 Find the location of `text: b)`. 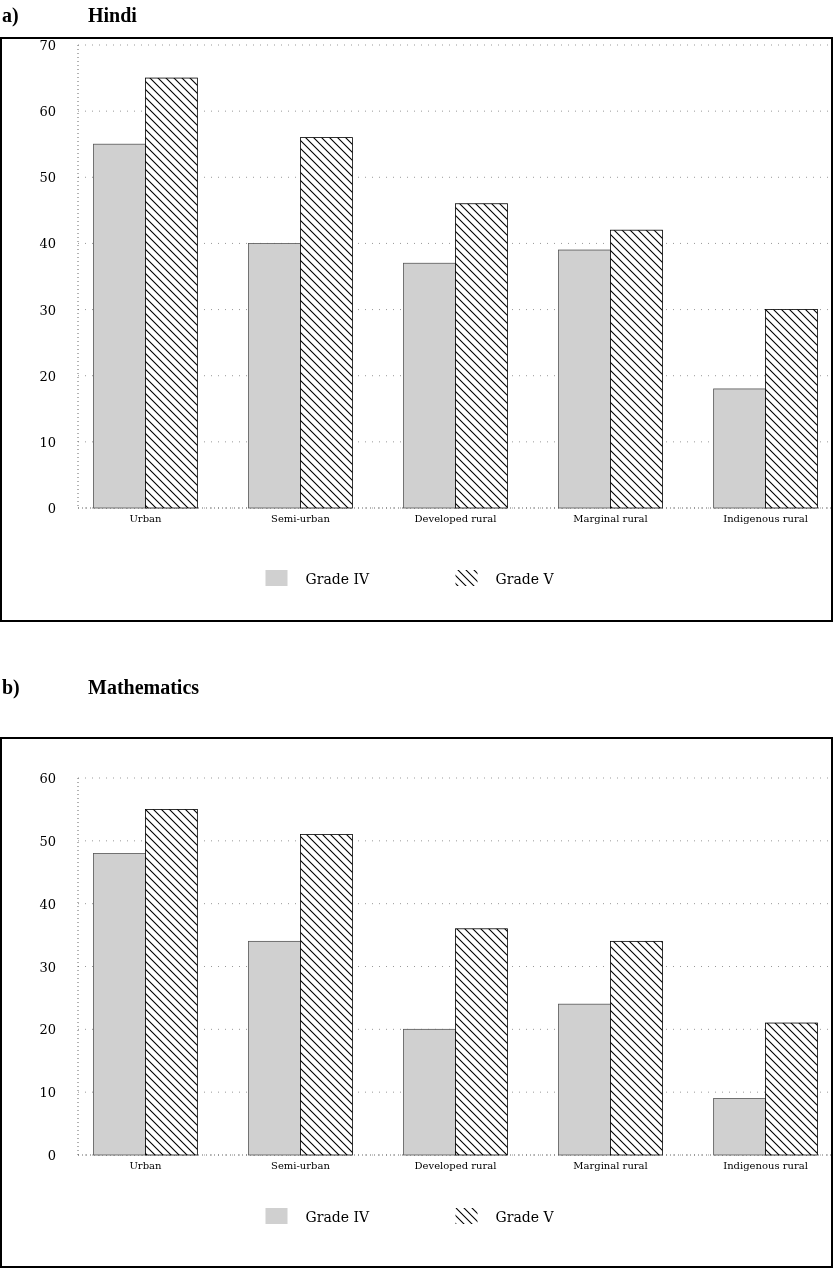

text: b) is located at coordinates (11, 687).